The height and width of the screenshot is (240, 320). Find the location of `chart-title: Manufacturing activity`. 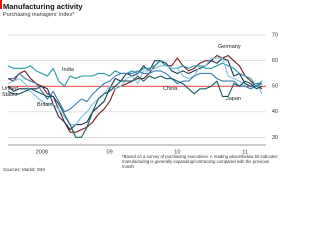

chart-title: Manufacturing activity is located at coordinates (43, 6).